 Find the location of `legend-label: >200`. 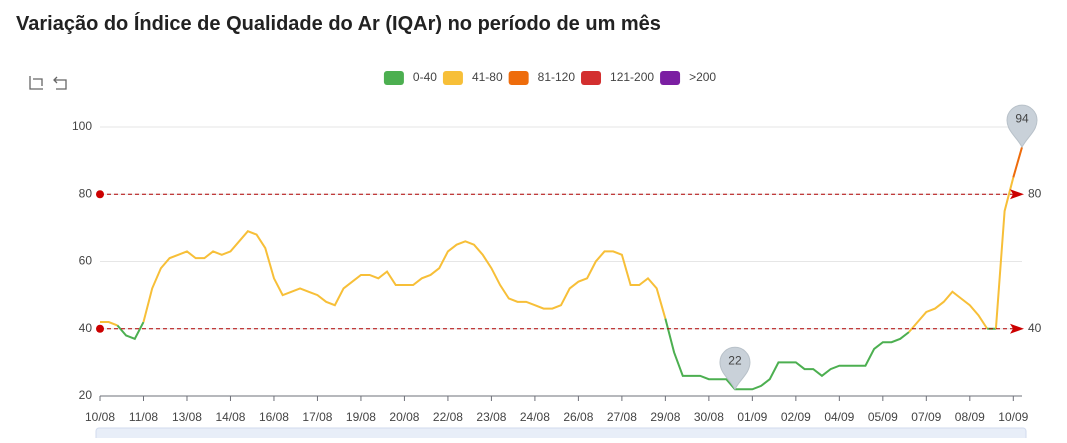

legend-label: >200 is located at coordinates (702, 77).